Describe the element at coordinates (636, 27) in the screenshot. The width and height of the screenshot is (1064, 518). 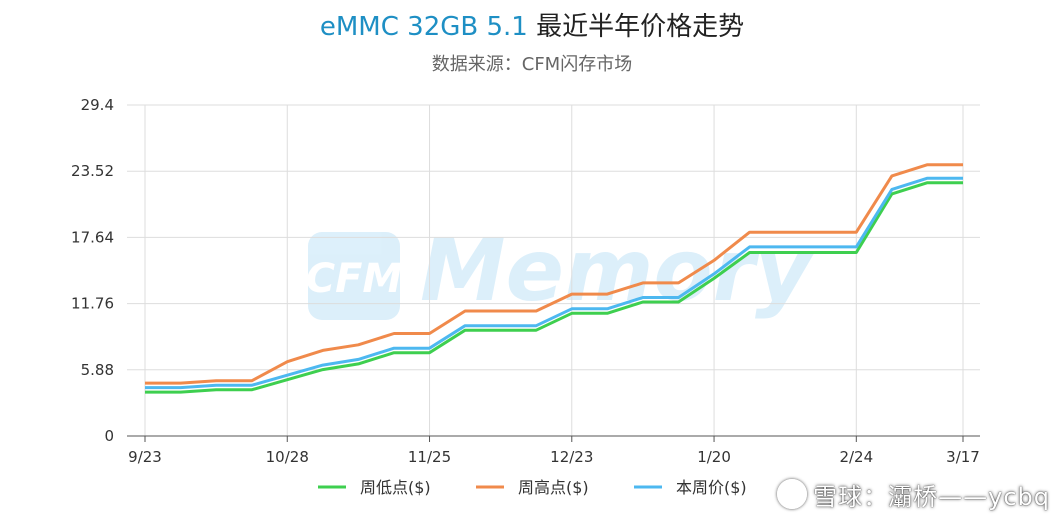
I see `chart-title-text: 最近半年价格走势` at that location.